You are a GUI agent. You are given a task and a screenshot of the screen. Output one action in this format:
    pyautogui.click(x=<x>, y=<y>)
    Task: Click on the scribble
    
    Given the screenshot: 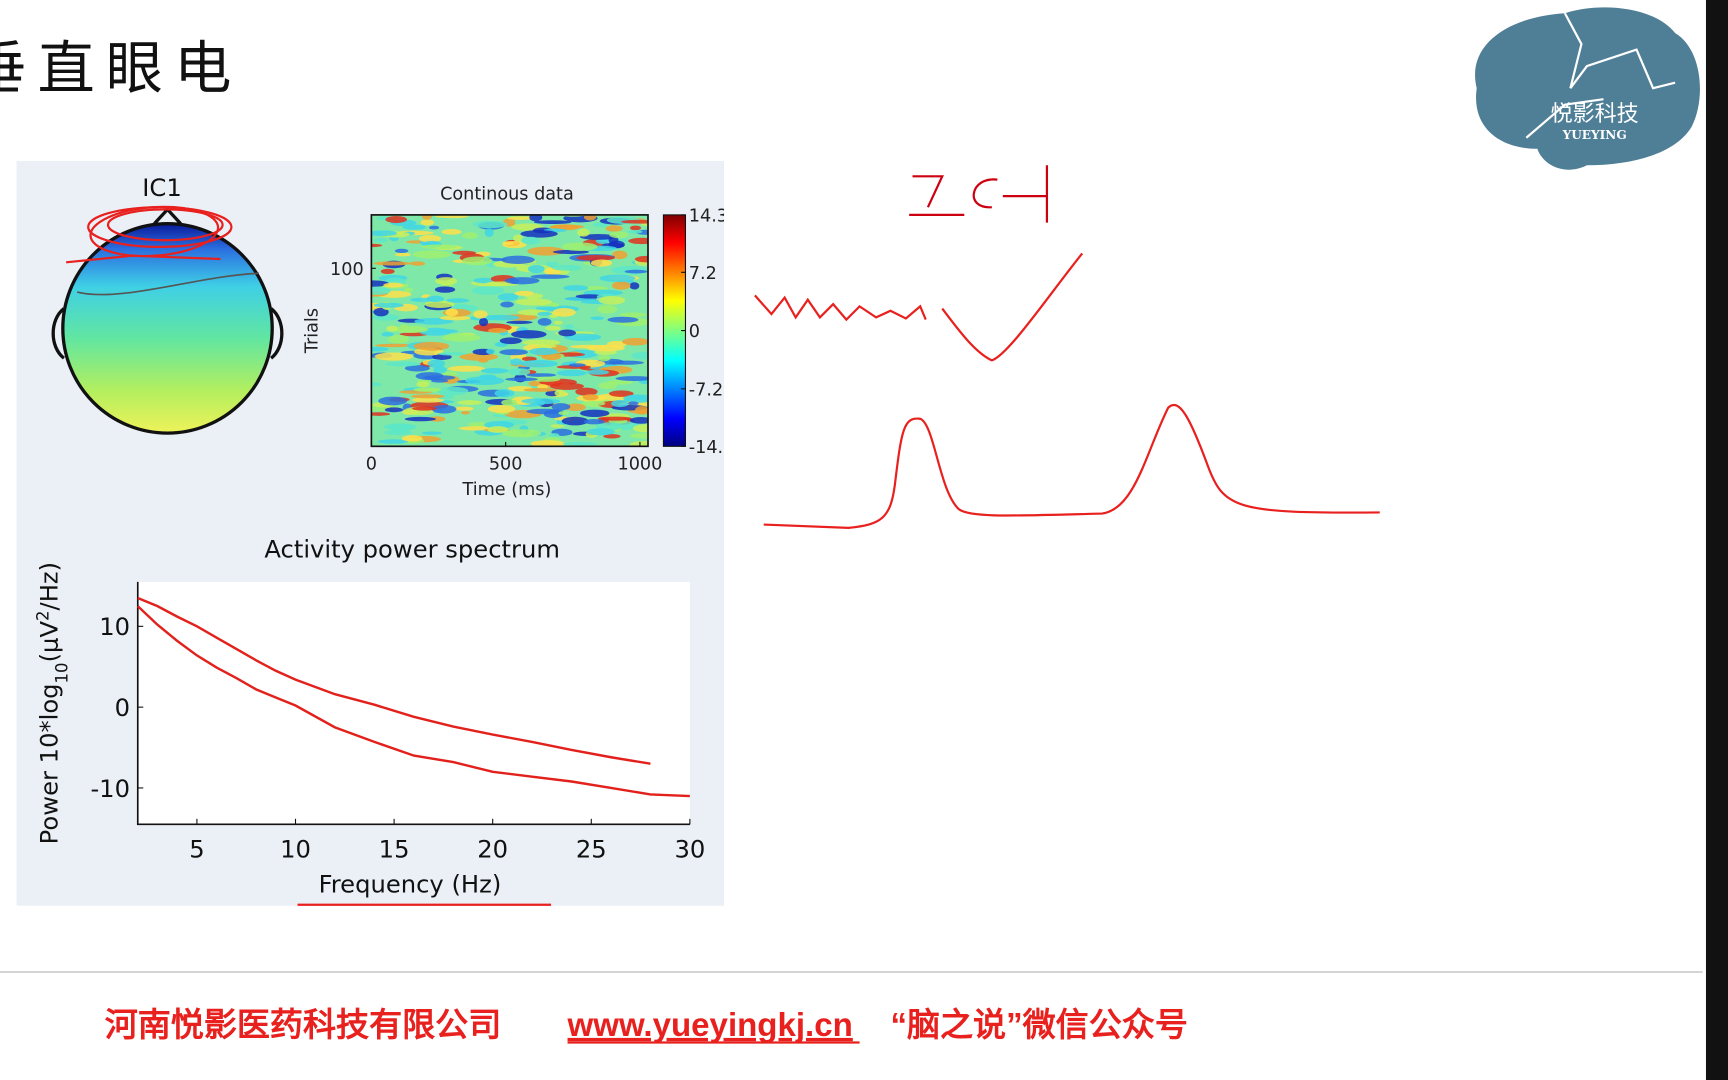 What is the action you would take?
    pyautogui.click(x=143, y=259)
    